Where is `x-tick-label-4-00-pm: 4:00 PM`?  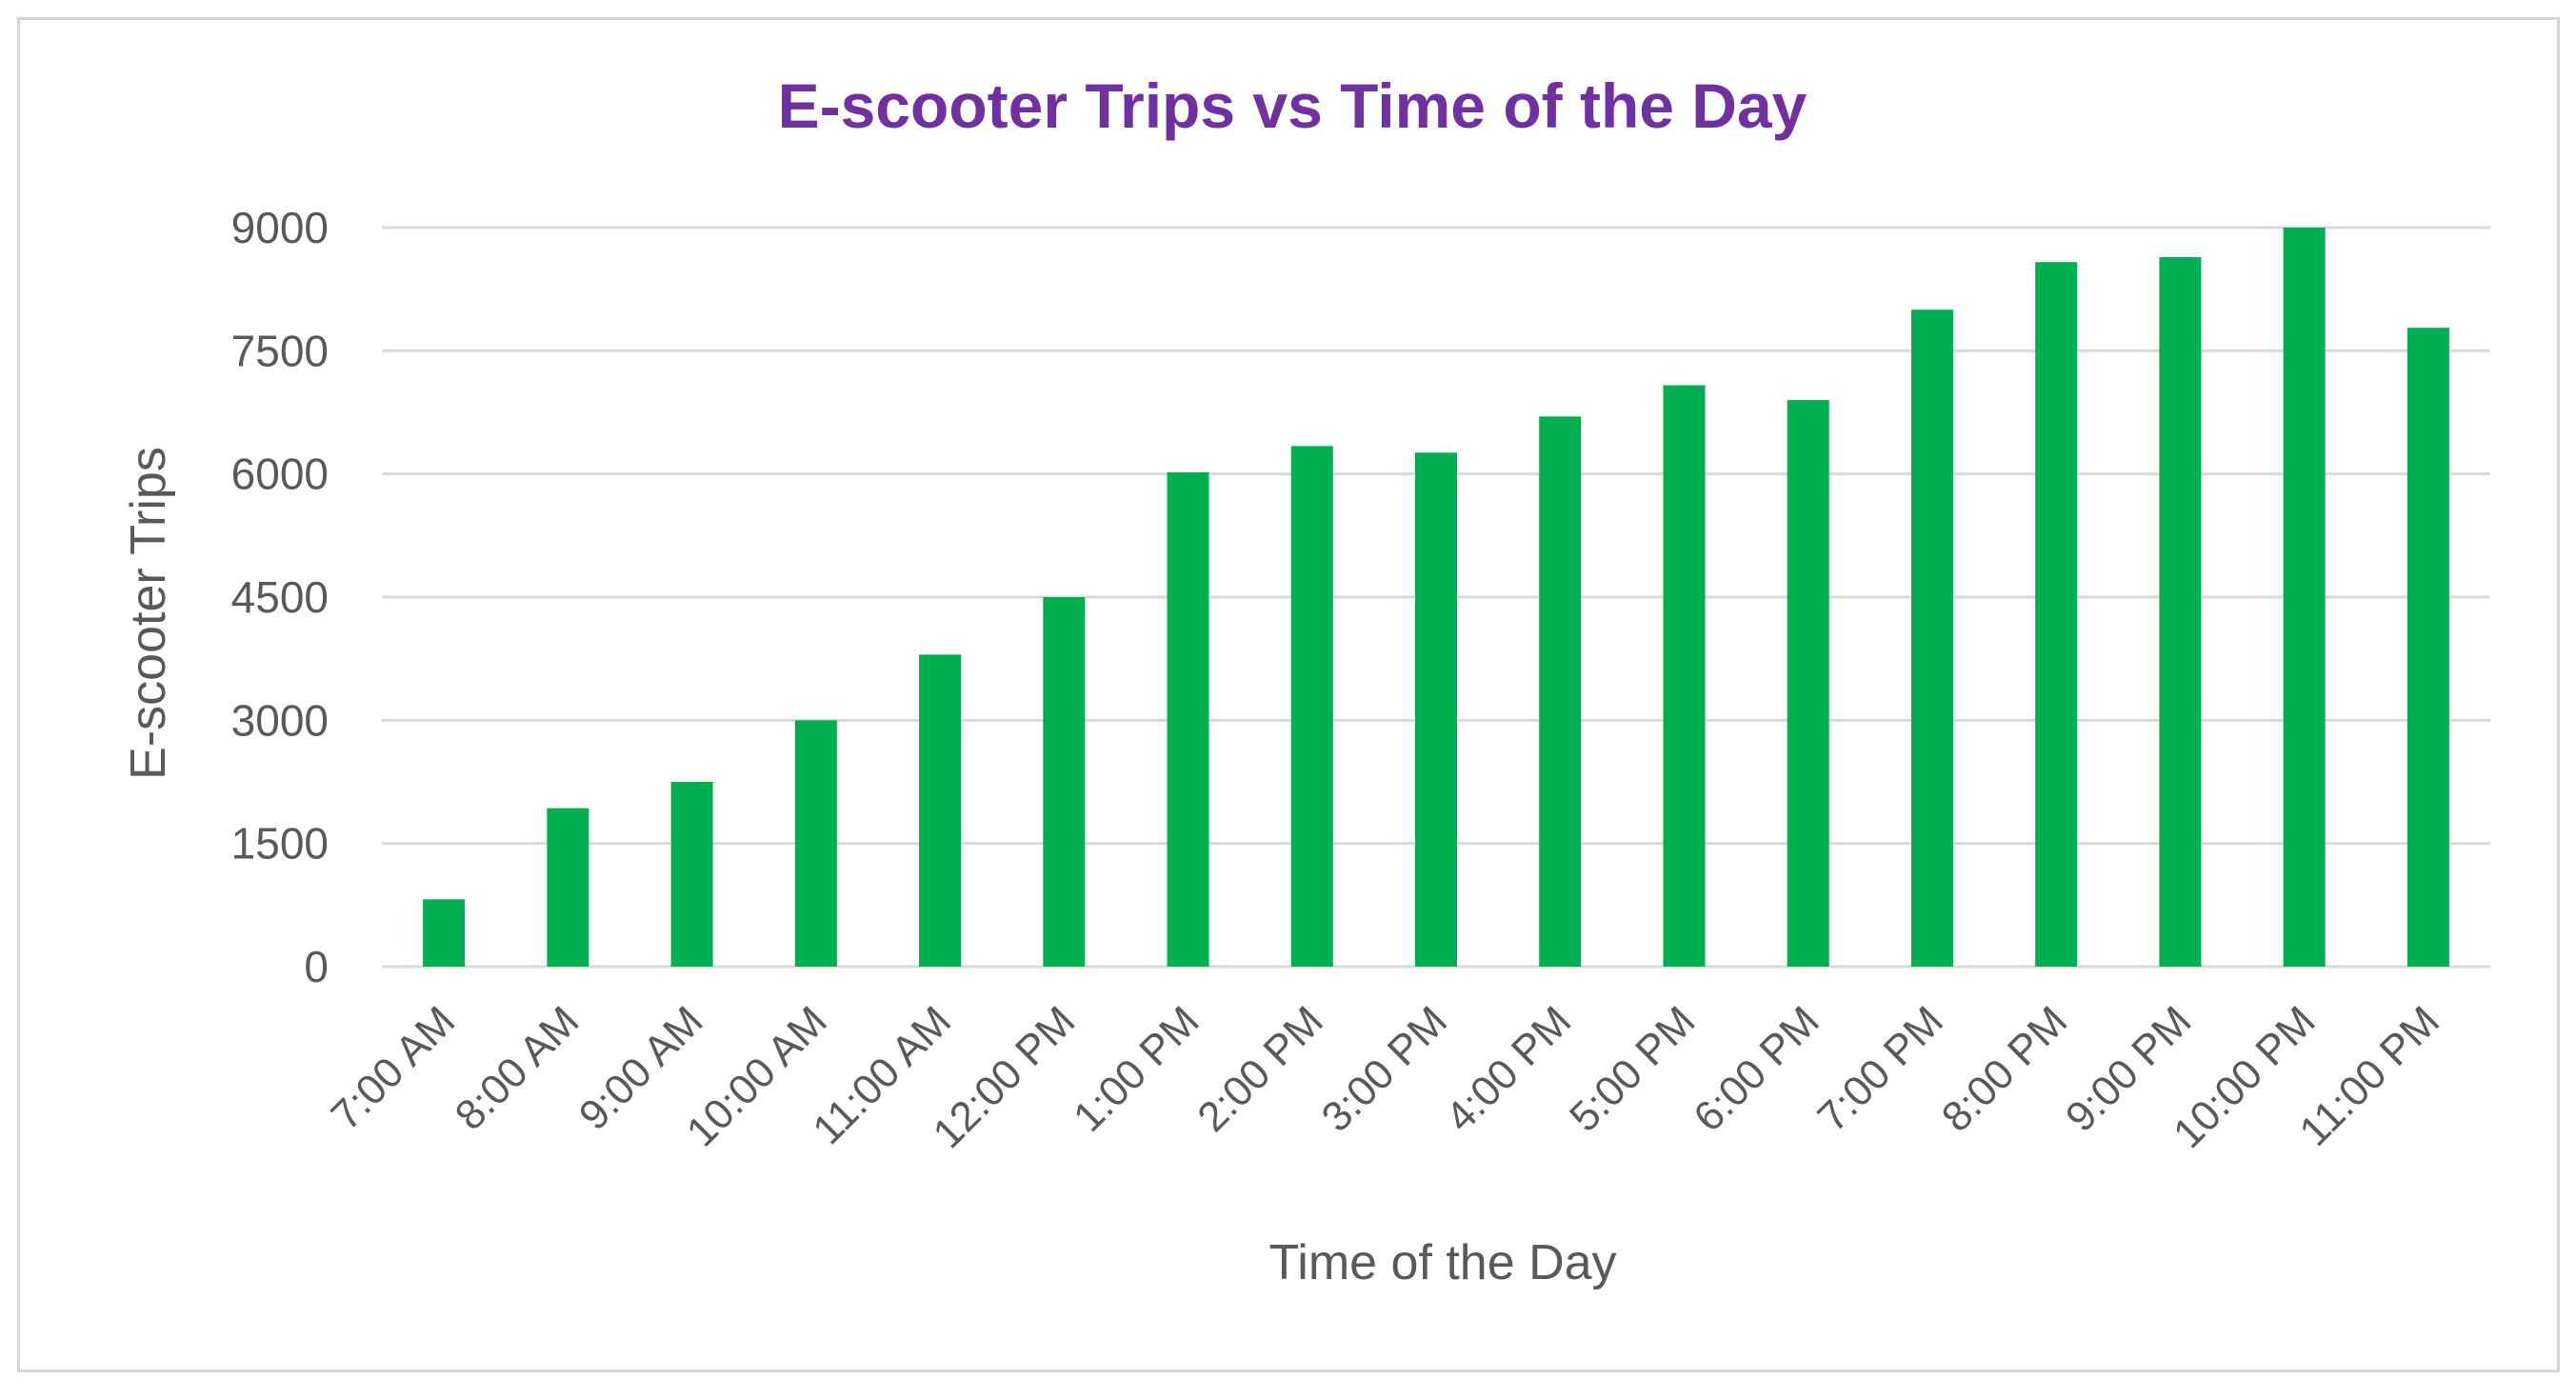
x-tick-label-4-00-pm: 4:00 PM is located at coordinates (1509, 1069).